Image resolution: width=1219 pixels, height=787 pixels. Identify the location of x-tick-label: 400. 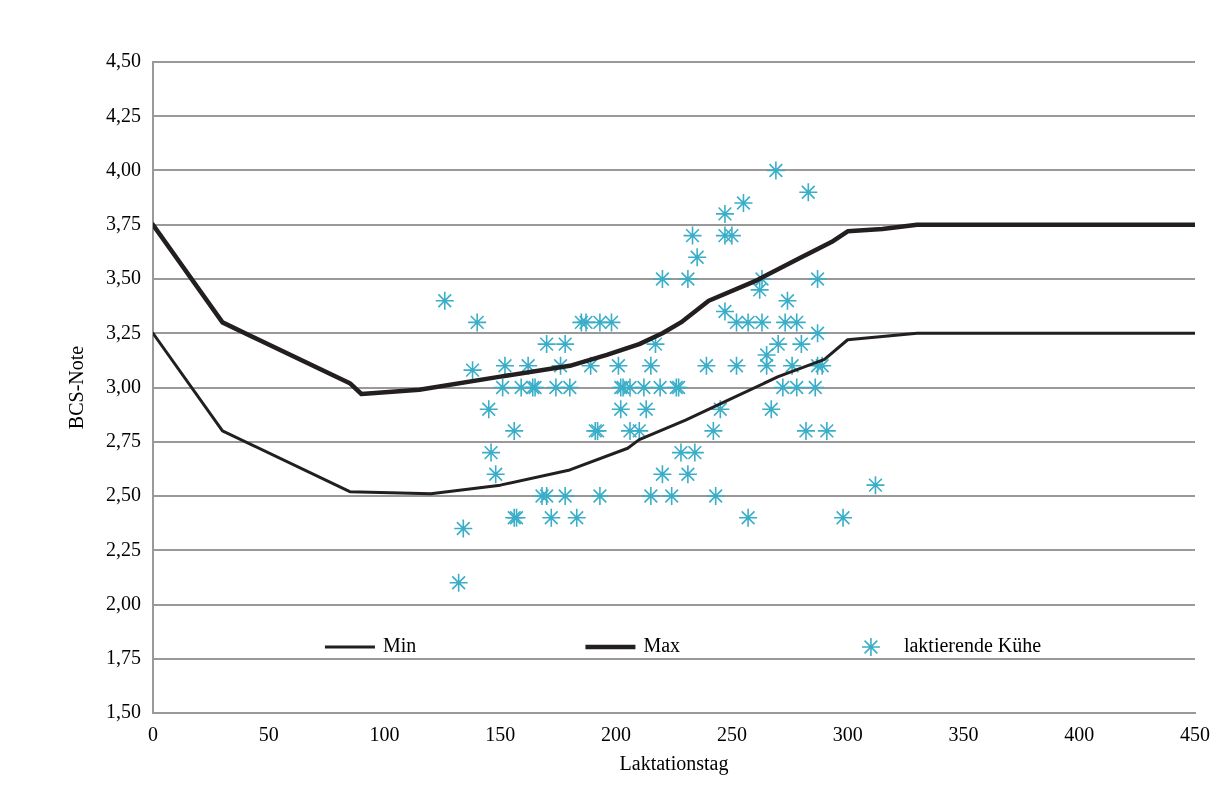
(1079, 734).